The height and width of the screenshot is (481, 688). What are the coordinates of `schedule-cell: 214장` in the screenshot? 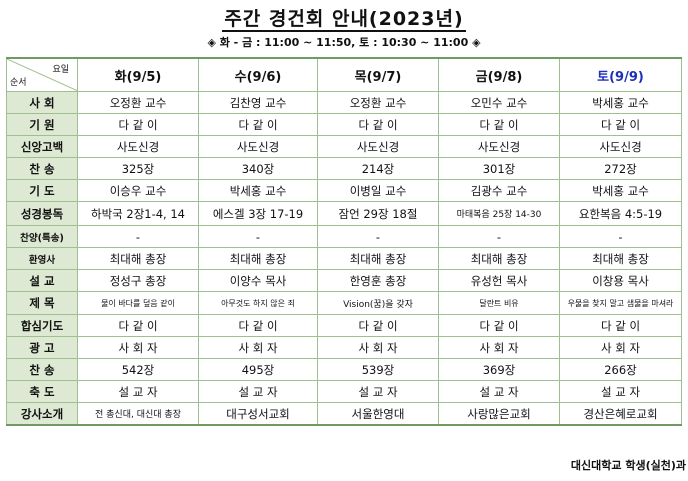 It's located at (378, 168).